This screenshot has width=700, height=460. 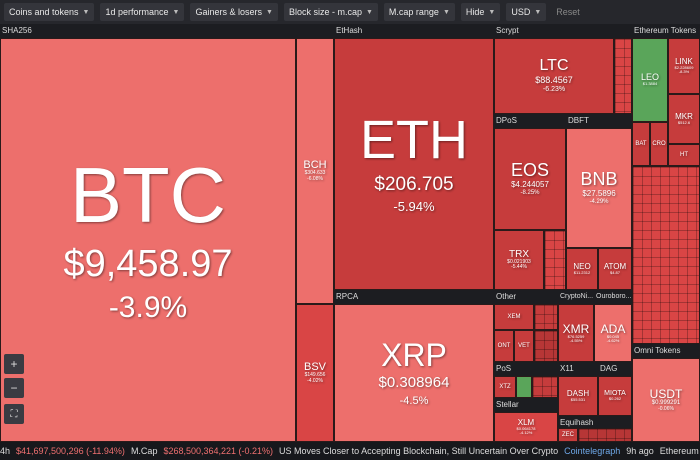 I want to click on zoom-out-button: −, so click(x=14, y=388).